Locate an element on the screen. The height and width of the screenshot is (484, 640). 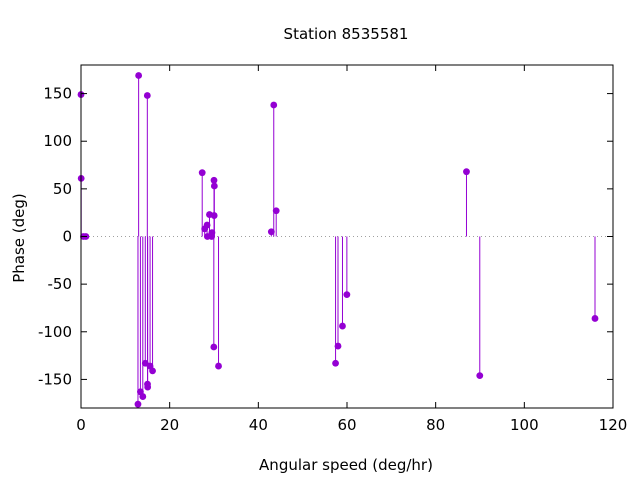
y-tick-label: -150 is located at coordinates (55, 379).